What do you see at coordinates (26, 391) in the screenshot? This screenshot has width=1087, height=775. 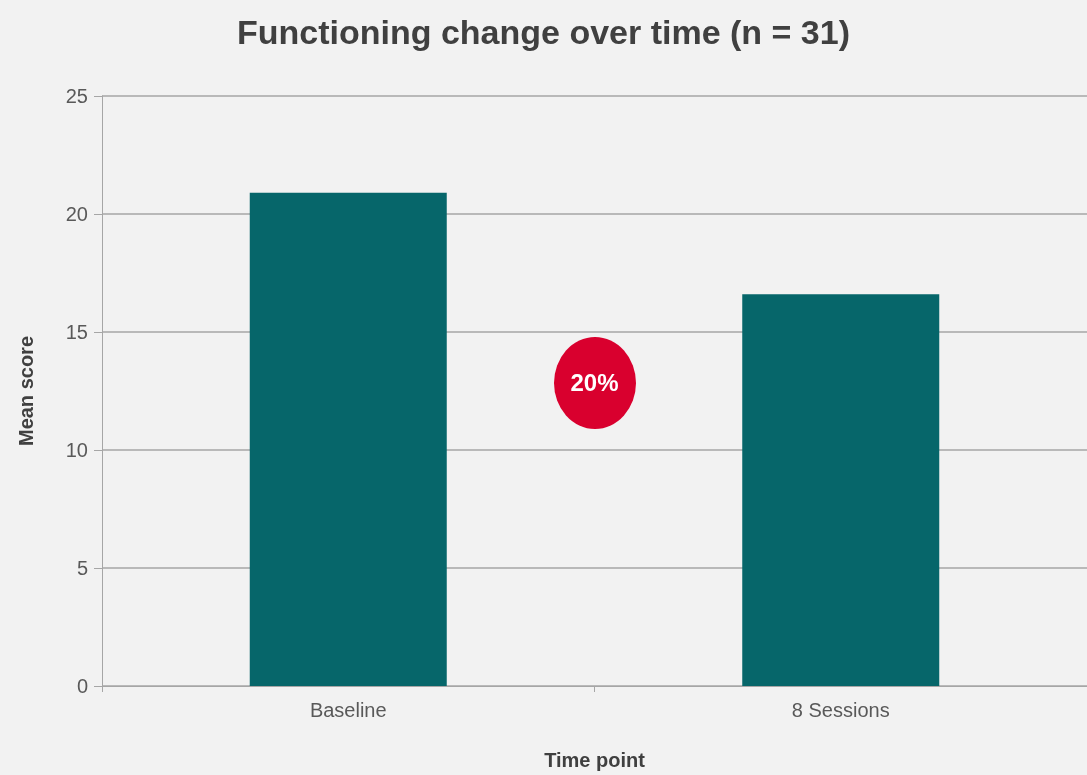 I see `y-axis-title: Mean score` at bounding box center [26, 391].